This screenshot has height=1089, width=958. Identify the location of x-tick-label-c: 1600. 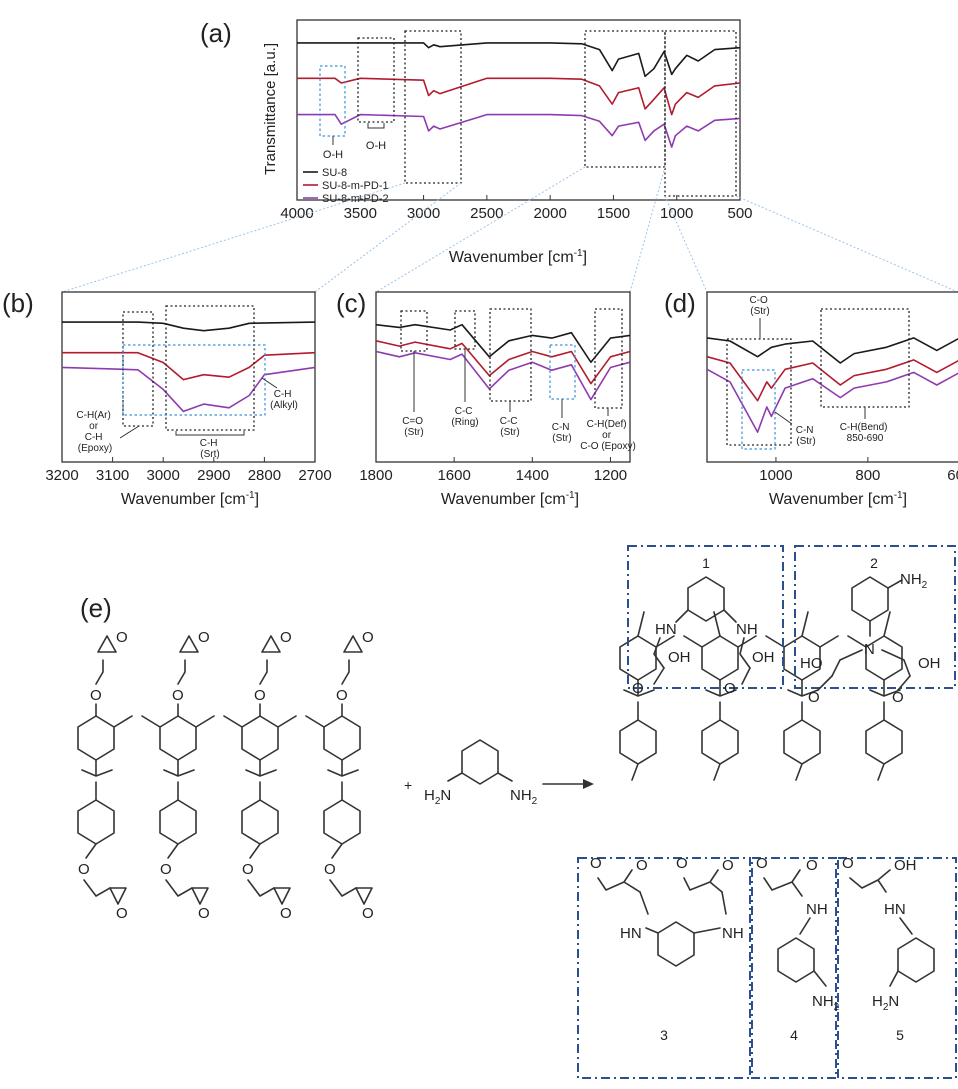
(453, 475).